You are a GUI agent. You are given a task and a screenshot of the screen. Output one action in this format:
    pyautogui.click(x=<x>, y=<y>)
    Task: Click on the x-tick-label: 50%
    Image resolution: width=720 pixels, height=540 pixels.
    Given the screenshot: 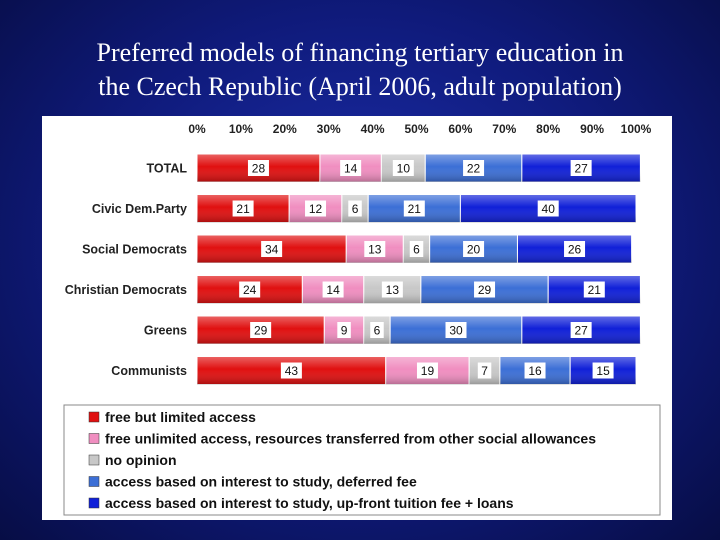 What is the action you would take?
    pyautogui.click(x=416, y=129)
    